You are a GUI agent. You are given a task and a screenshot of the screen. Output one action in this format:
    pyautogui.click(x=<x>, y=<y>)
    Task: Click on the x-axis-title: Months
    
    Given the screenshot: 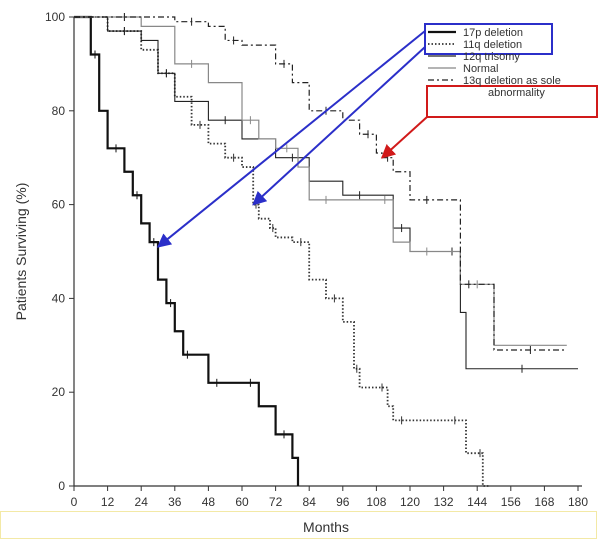 What is the action you would take?
    pyautogui.click(x=326, y=527)
    